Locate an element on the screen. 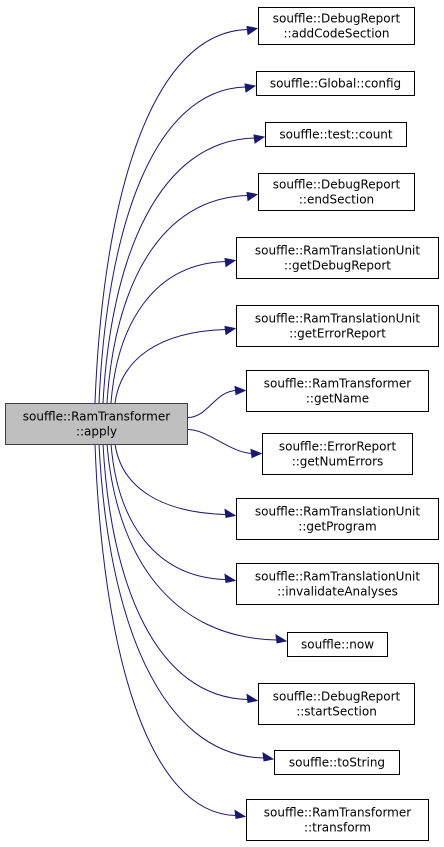 The image size is (444, 847). node-addCodeSection: souffle::DebugReport::addCodeSection is located at coordinates (336, 26).